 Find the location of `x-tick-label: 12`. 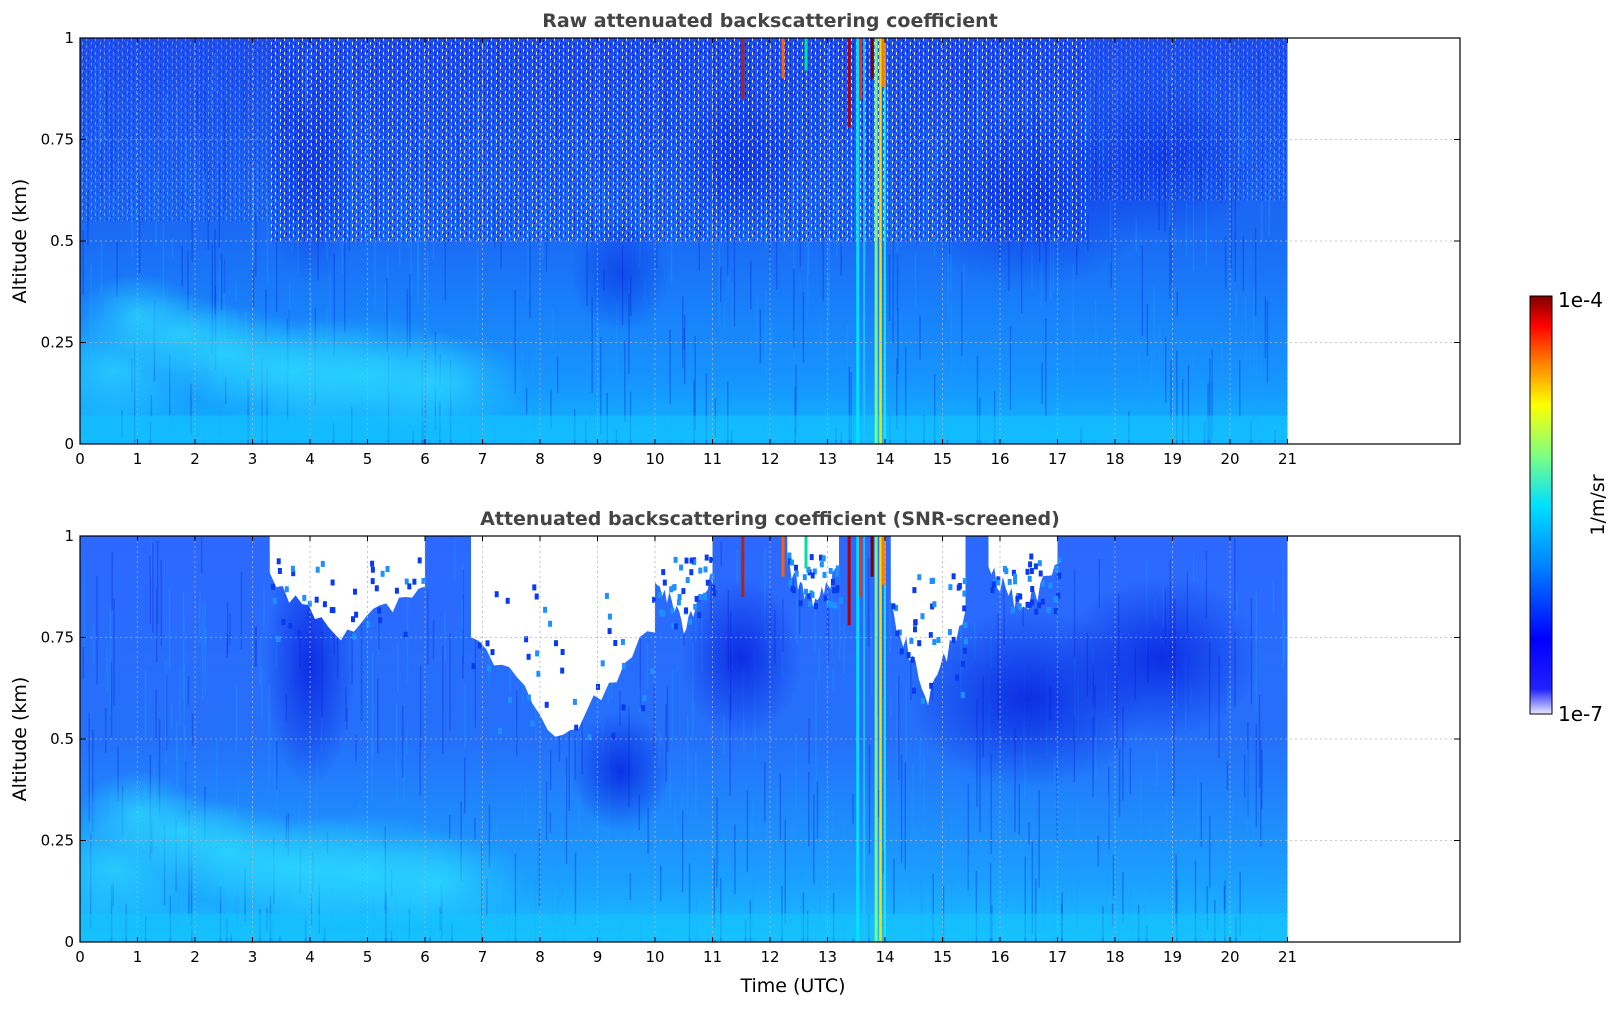

x-tick-label: 12 is located at coordinates (769, 459).